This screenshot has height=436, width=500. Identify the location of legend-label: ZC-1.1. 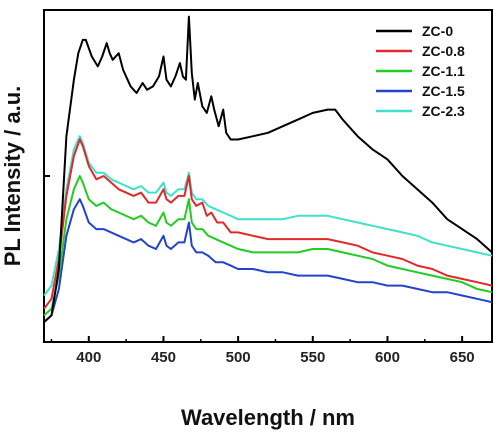
(443, 71).